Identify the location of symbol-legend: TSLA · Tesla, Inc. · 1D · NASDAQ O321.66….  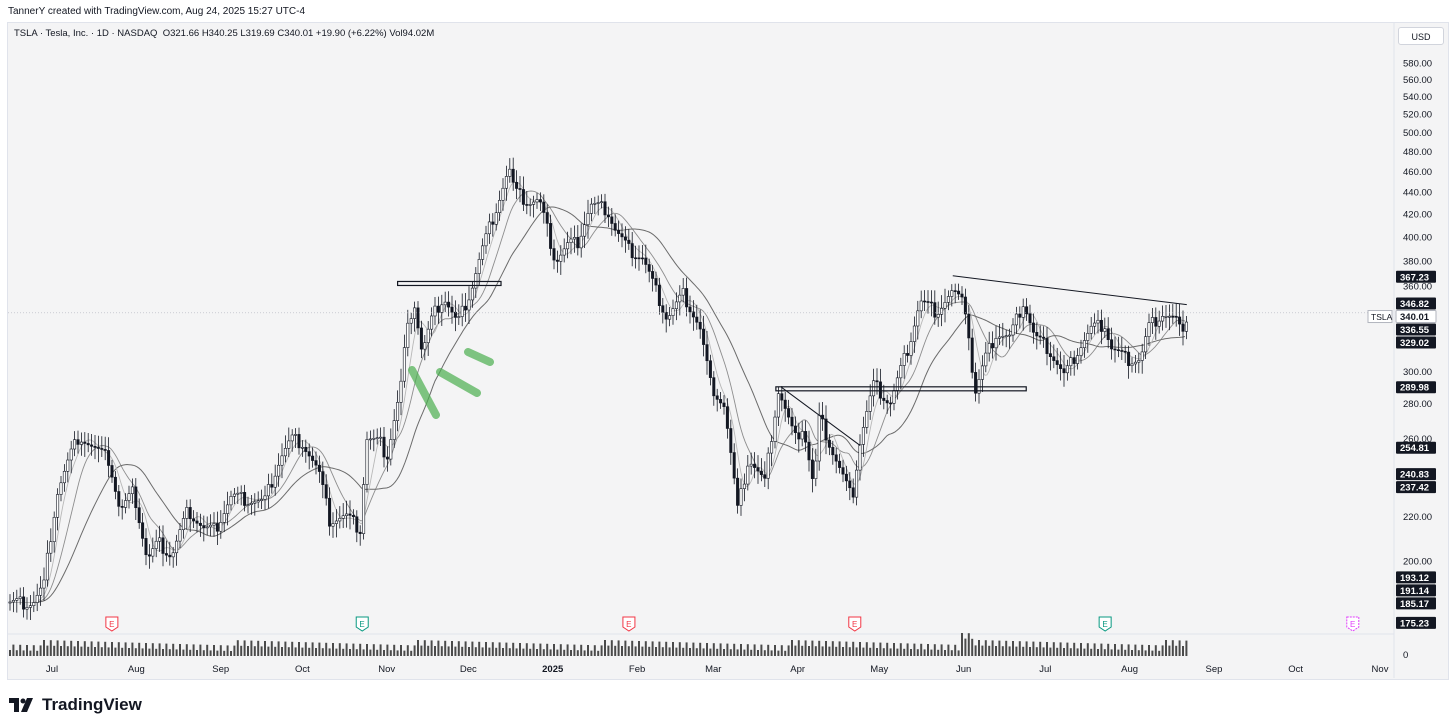
(224, 33).